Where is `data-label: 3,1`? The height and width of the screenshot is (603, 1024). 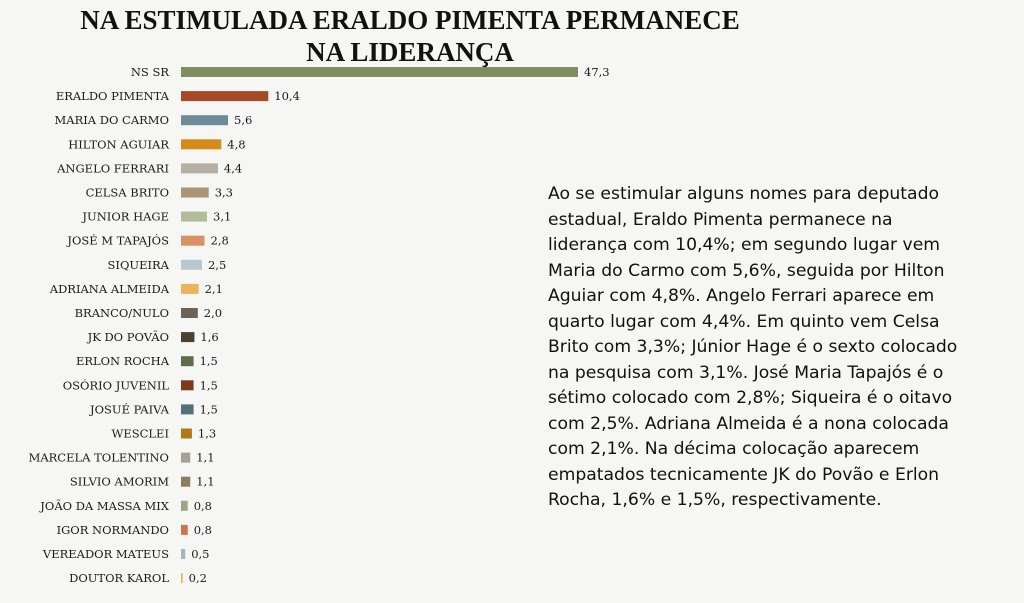
data-label: 3,1 is located at coordinates (222, 217).